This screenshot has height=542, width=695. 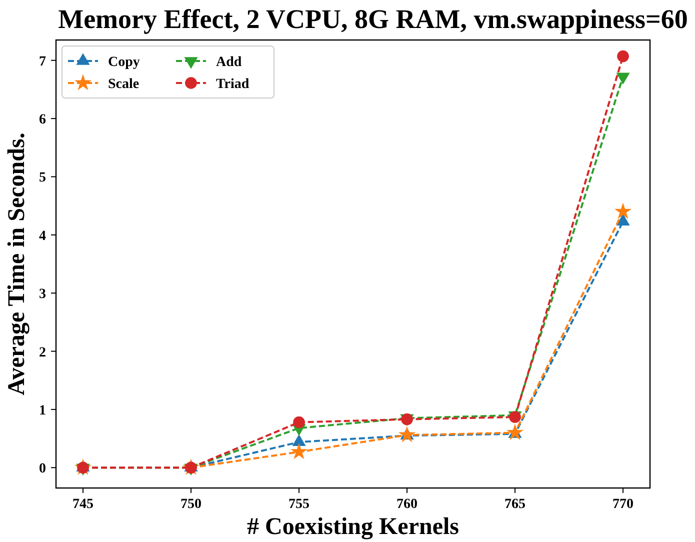 What do you see at coordinates (373, 19) in the screenshot?
I see `chart-title: Memory Effect, 2 VCPU, 8G RAM, vm.swappiness=60` at bounding box center [373, 19].